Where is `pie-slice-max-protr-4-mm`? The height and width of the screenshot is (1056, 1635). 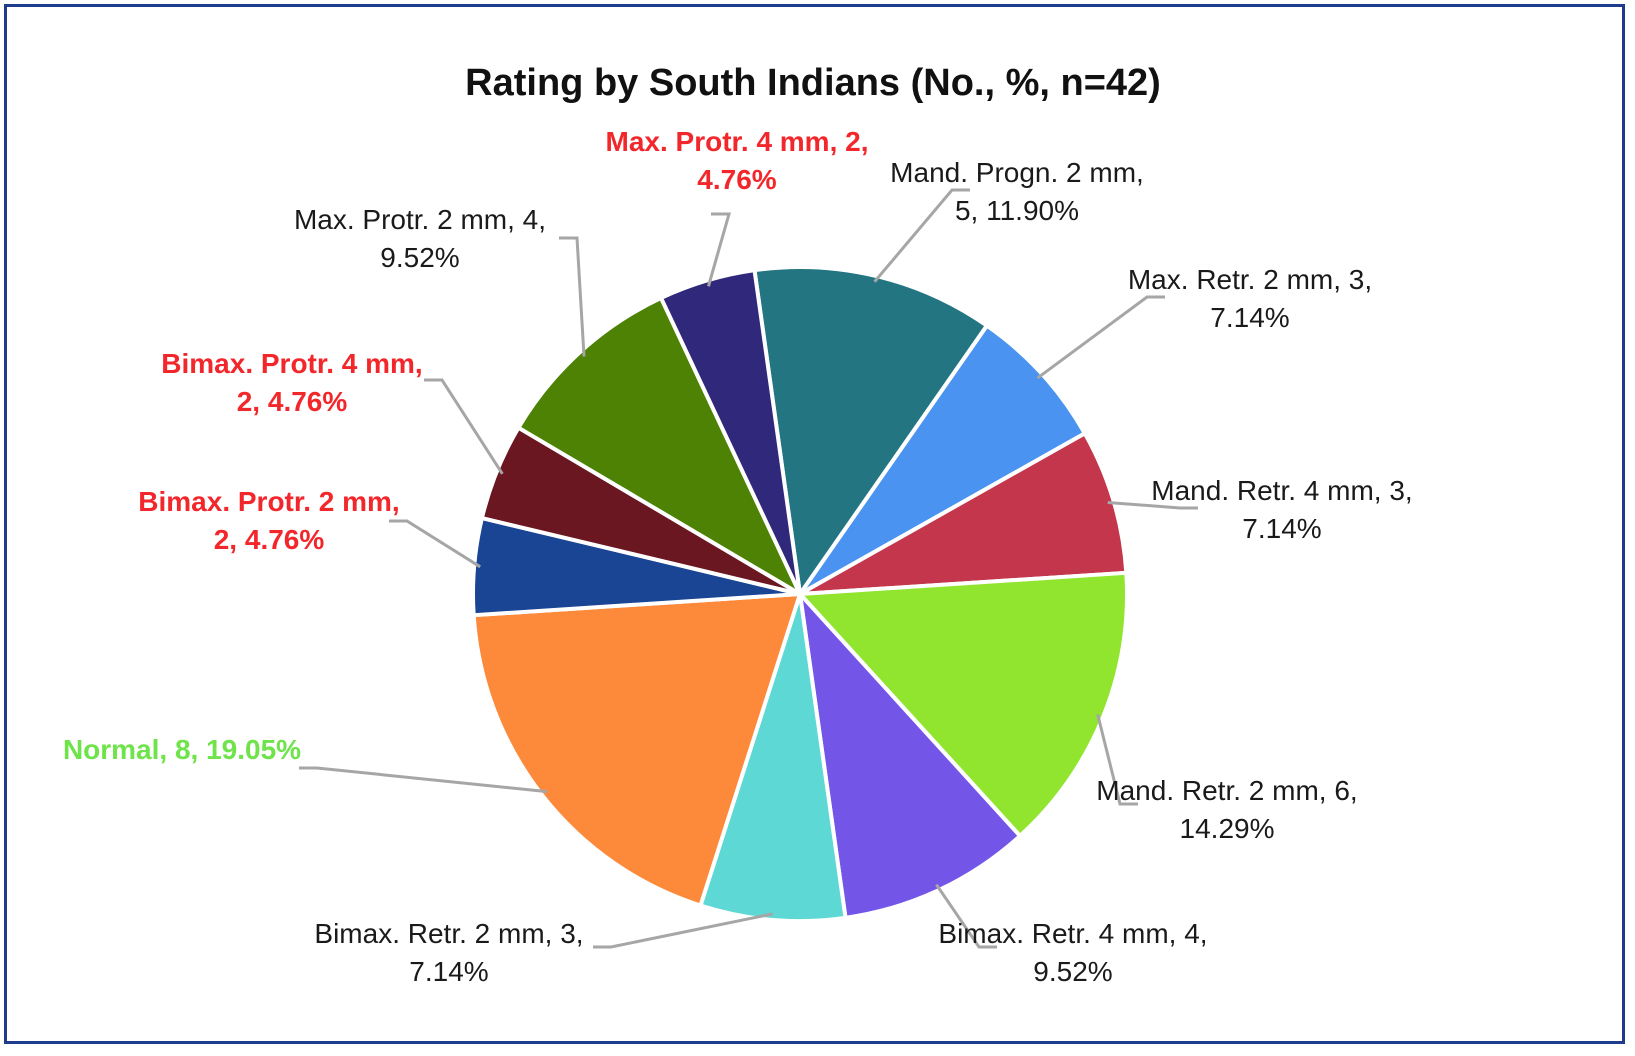 pie-slice-max-protr-4-mm is located at coordinates (730, 431).